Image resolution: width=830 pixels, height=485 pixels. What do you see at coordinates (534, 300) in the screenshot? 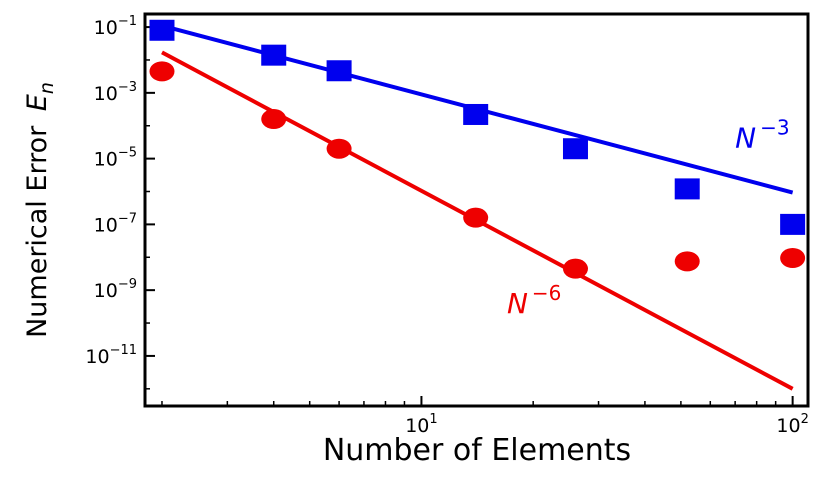
I see `reference-line-label: N −6` at bounding box center [534, 300].